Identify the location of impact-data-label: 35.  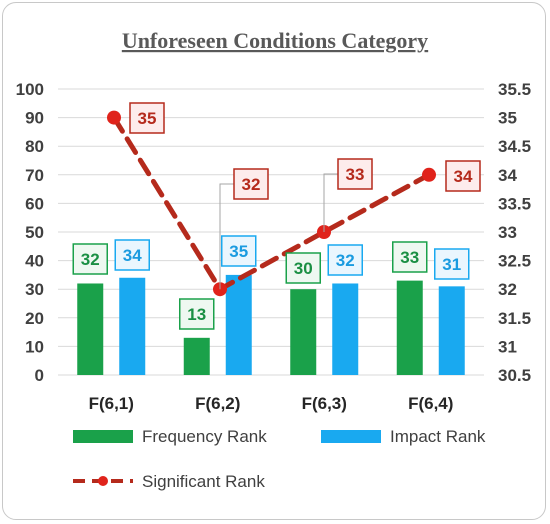
(239, 251).